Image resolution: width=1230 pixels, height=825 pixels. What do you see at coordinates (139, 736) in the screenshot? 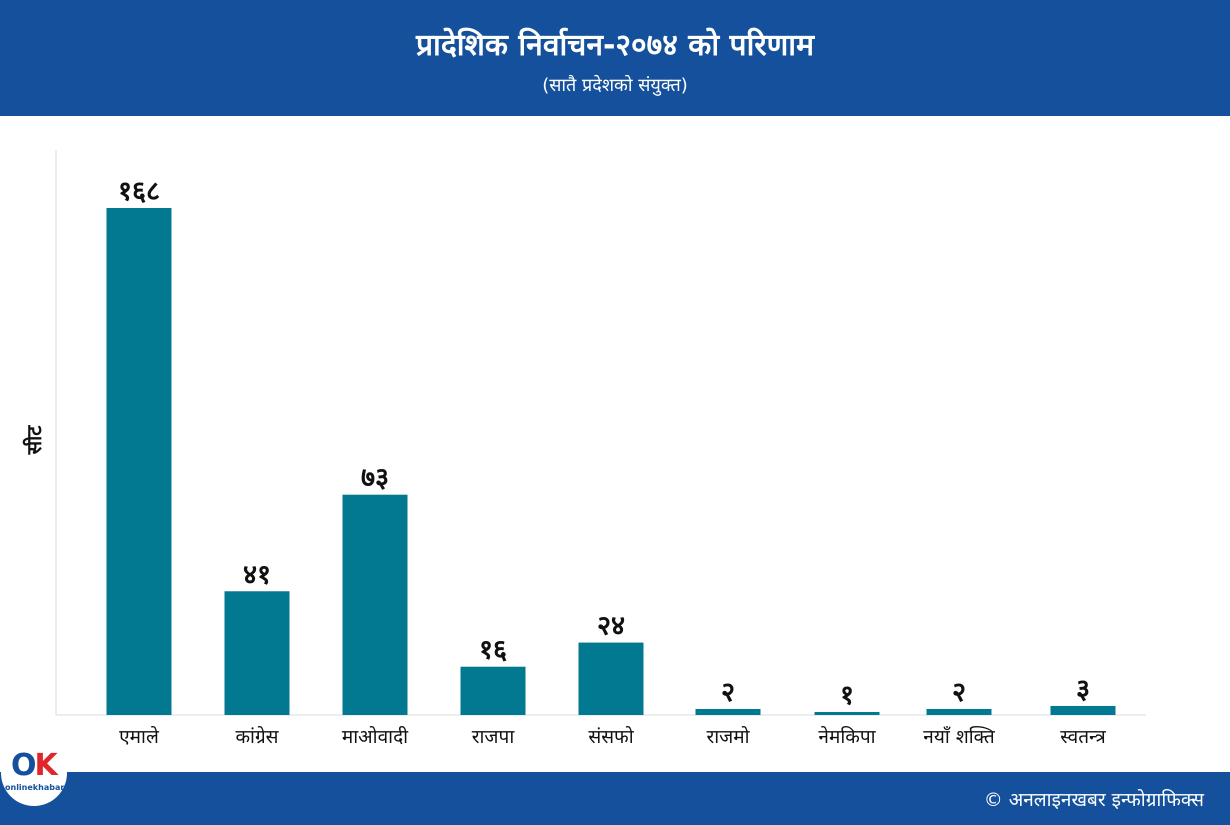
I see `x-tick-label: एमाले` at bounding box center [139, 736].